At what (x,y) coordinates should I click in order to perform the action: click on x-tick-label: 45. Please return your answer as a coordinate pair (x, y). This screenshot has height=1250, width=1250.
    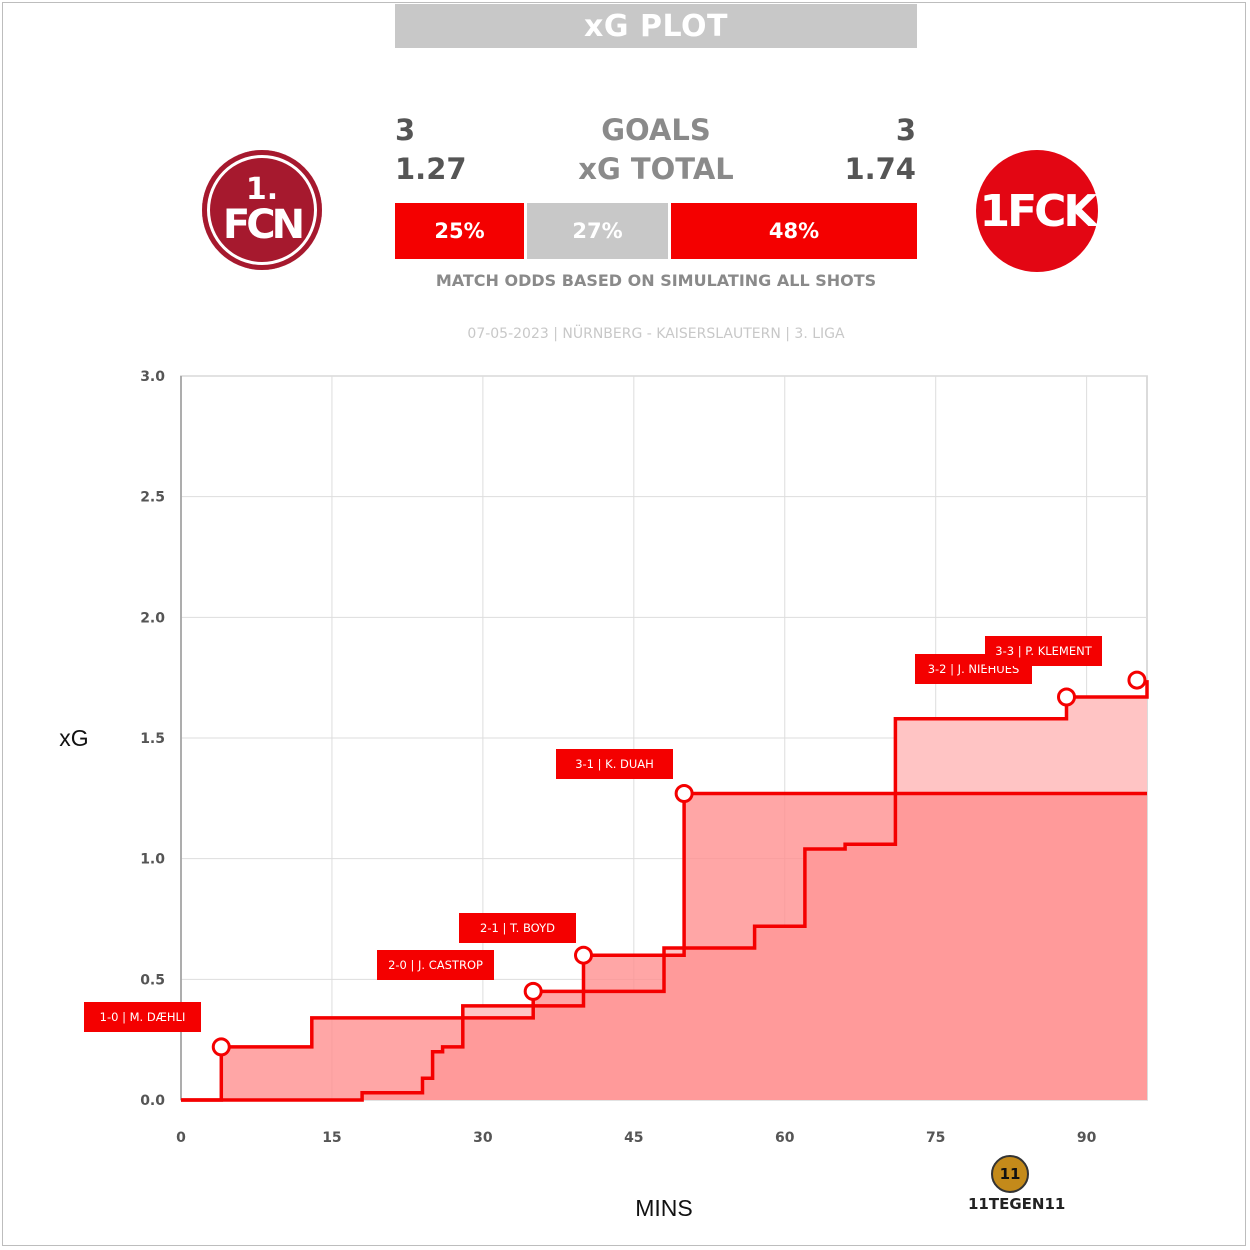
    Looking at the image, I should click on (633, 1138).